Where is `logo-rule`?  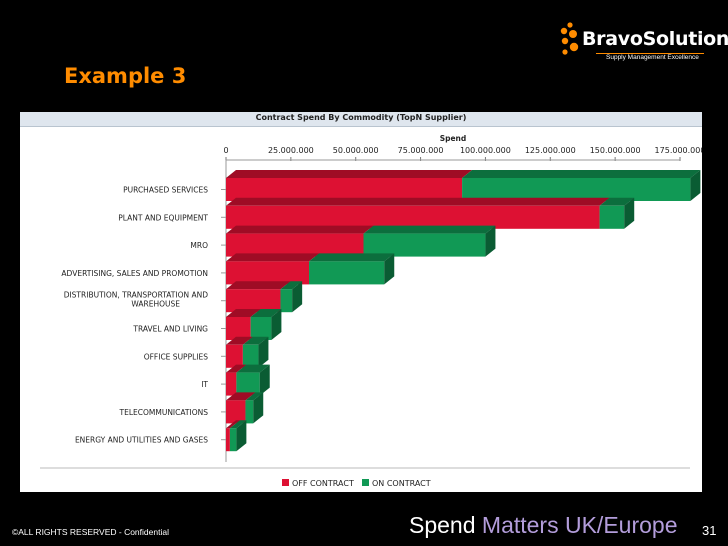
logo-rule is located at coordinates (650, 53).